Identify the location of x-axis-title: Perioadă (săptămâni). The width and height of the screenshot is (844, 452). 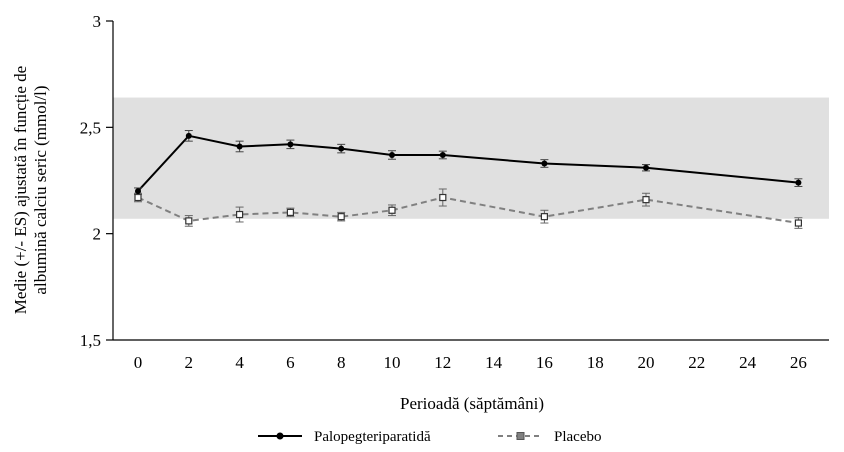
(472, 403).